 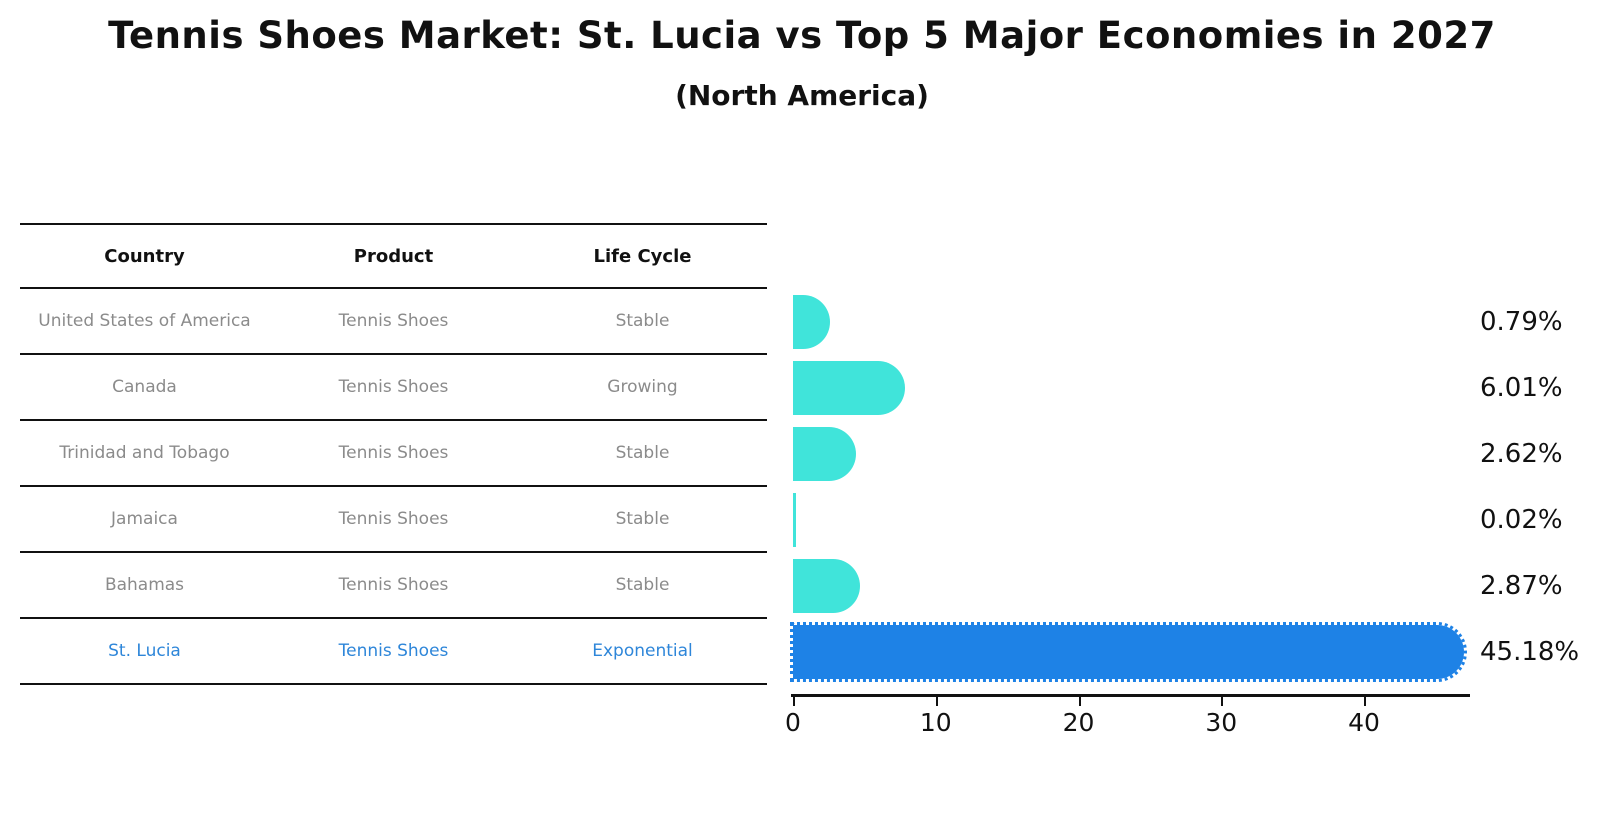 I want to click on column-header-country: Country, so click(x=144, y=256).